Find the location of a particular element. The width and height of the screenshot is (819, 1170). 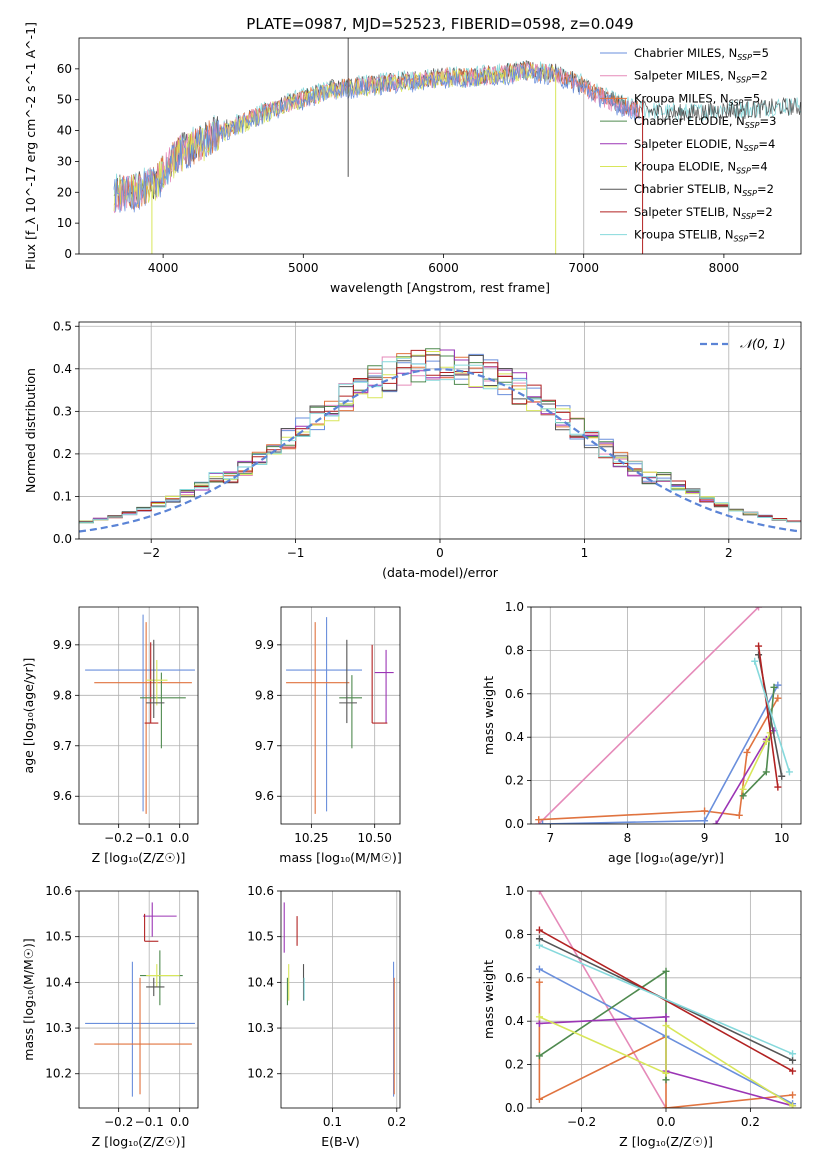

x-tick-label: 0.1 is located at coordinates (332, 1122).